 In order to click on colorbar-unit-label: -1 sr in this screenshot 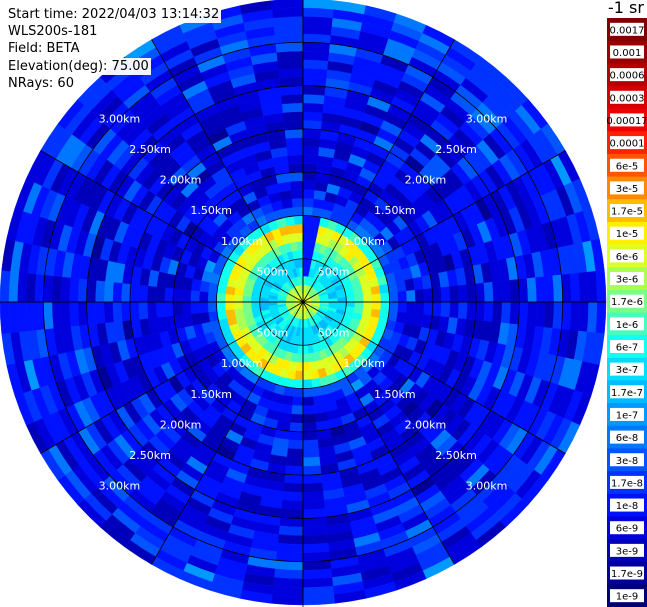, I will do `click(626, 8)`.